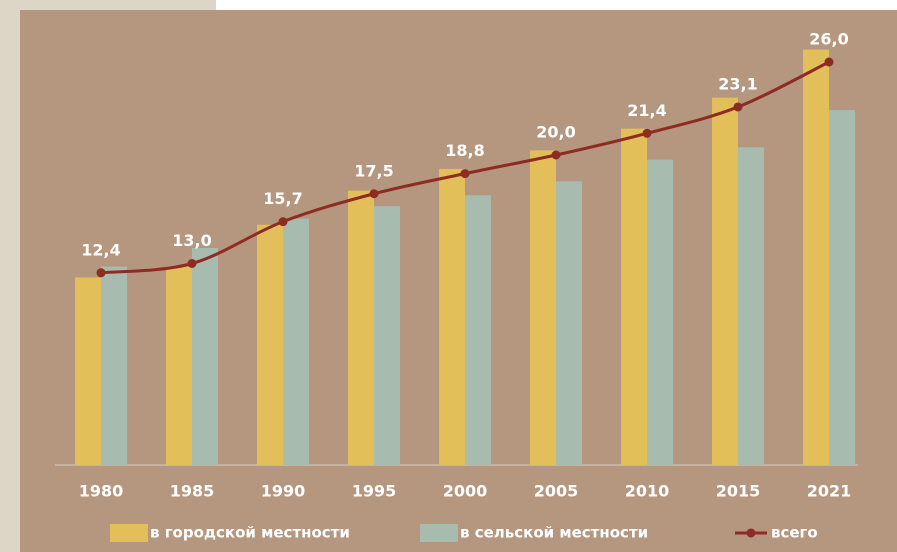 This screenshot has height=552, width=897. I want to click on data-label: 13,0, so click(191, 240).